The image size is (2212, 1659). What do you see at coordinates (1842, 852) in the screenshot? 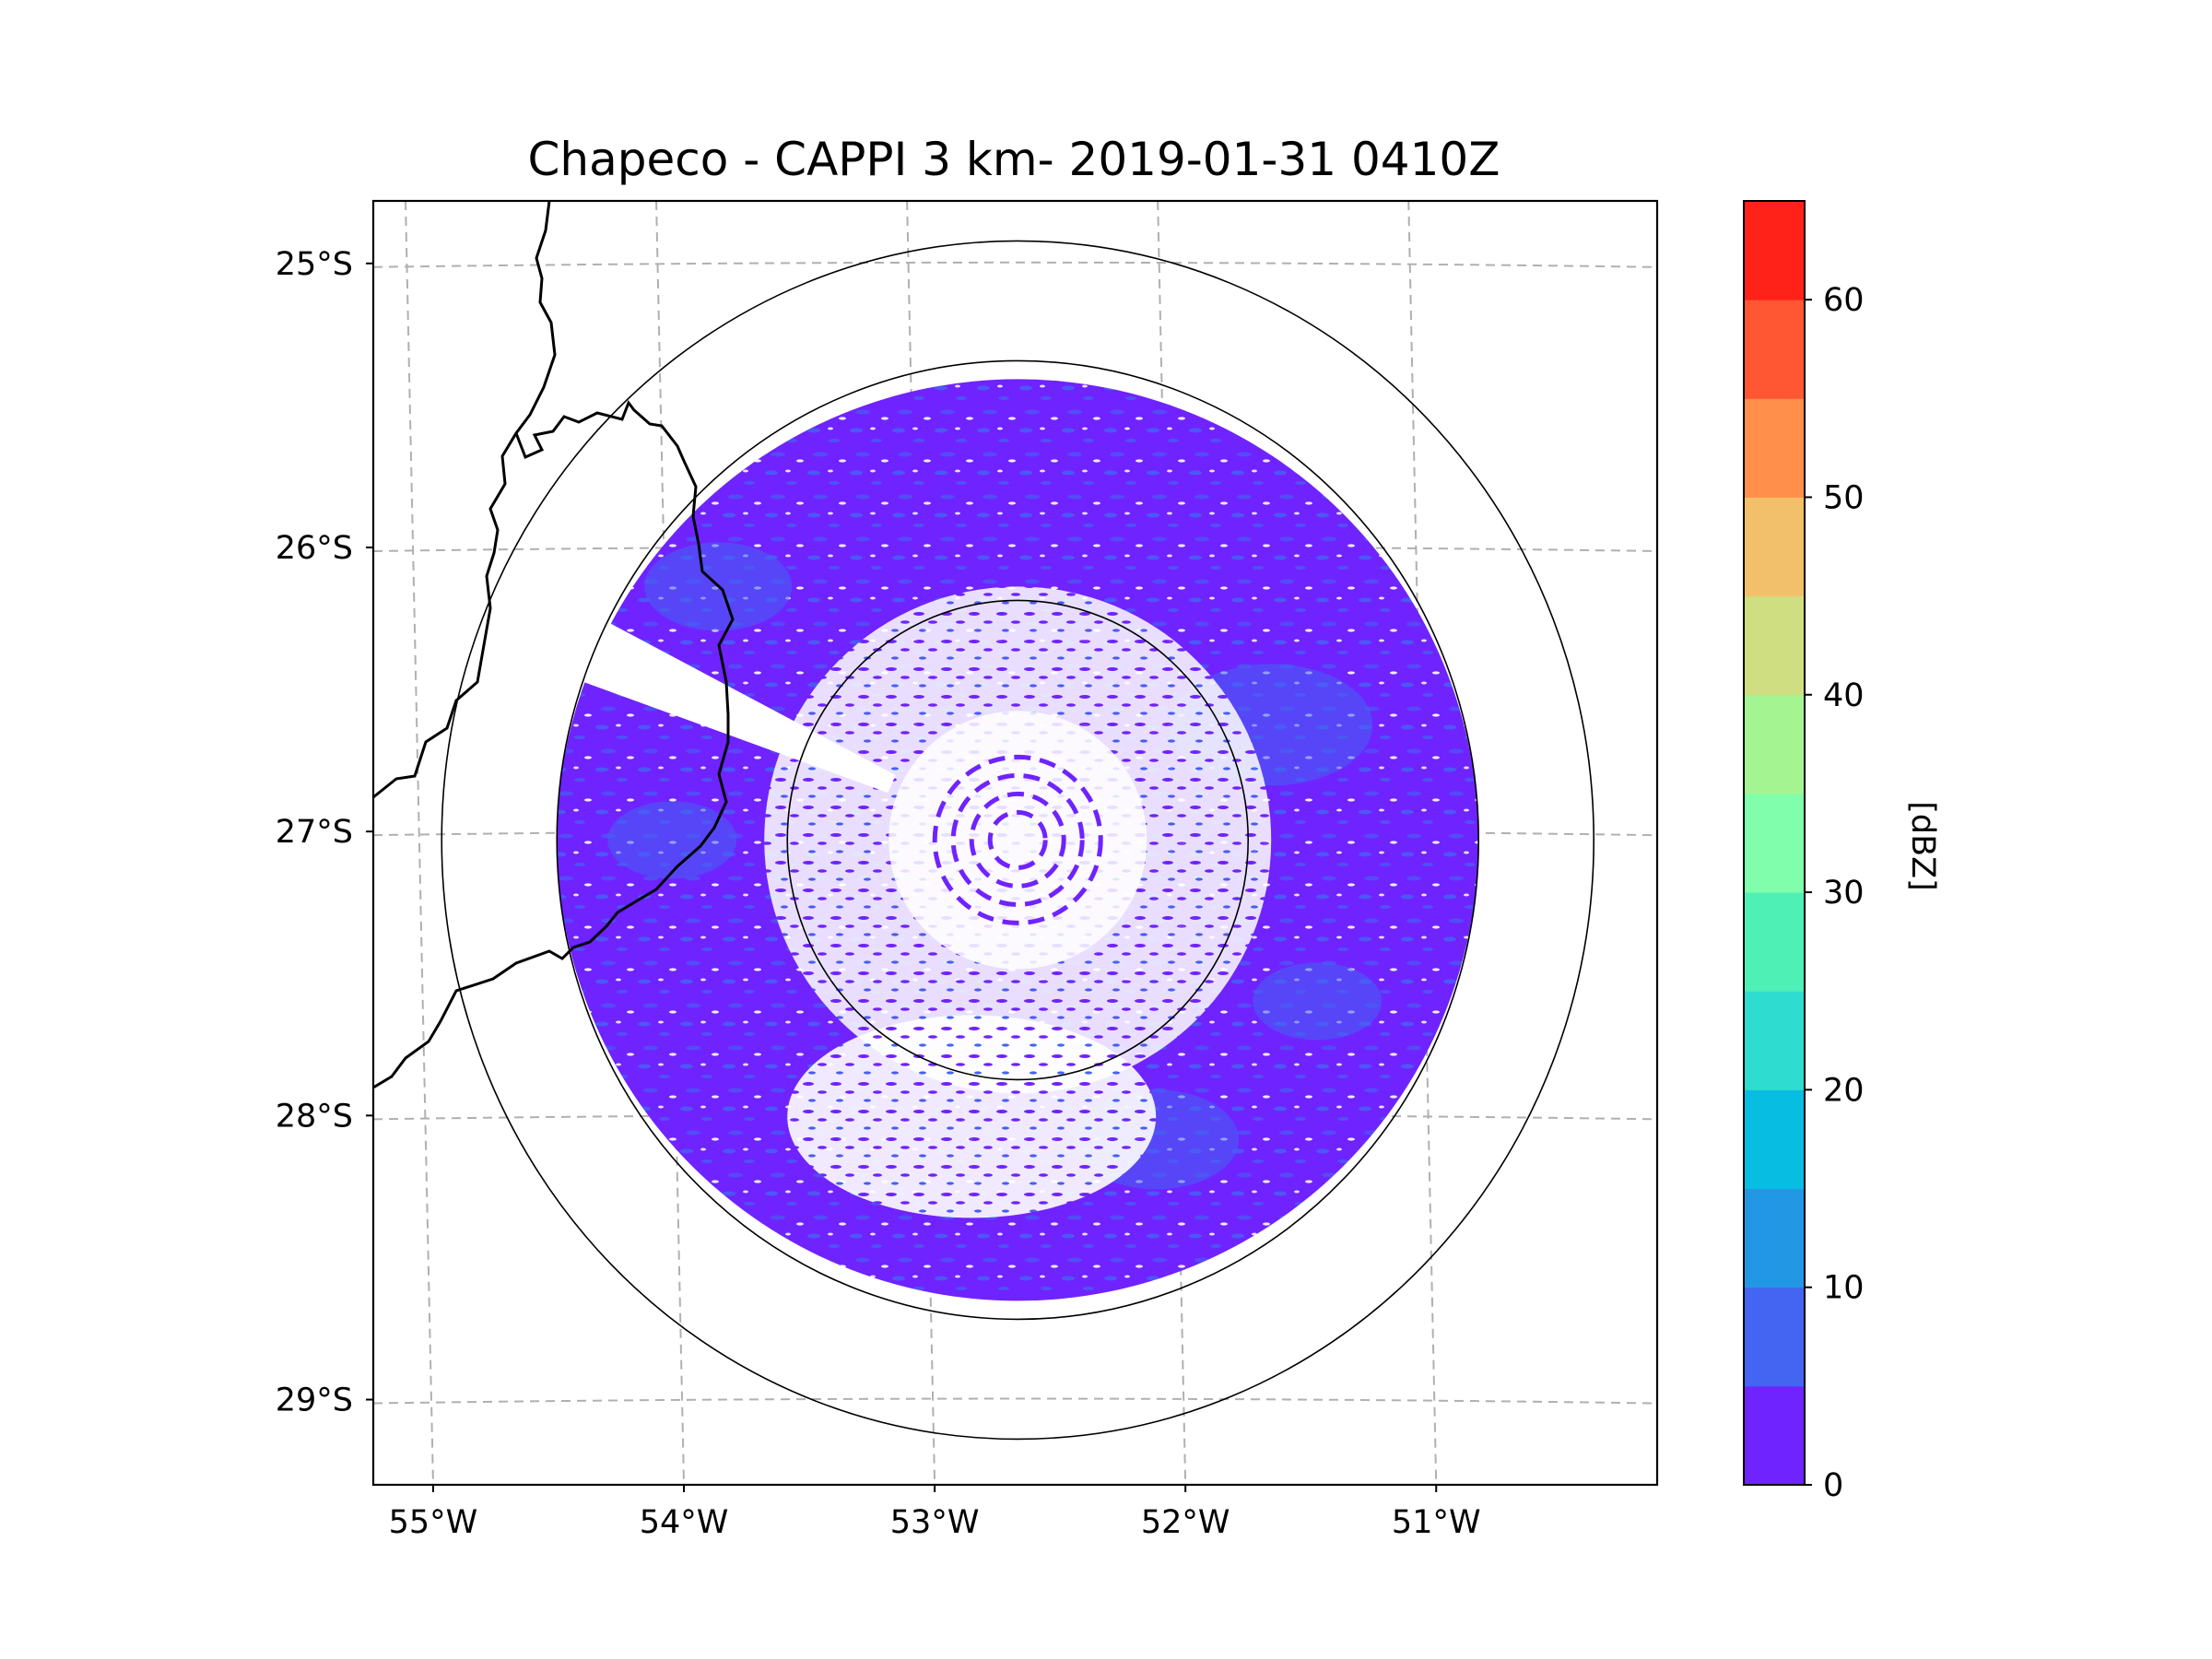
I see `colorbar: 0 10 20 30 40 50 60 [dBZ]` at bounding box center [1842, 852].